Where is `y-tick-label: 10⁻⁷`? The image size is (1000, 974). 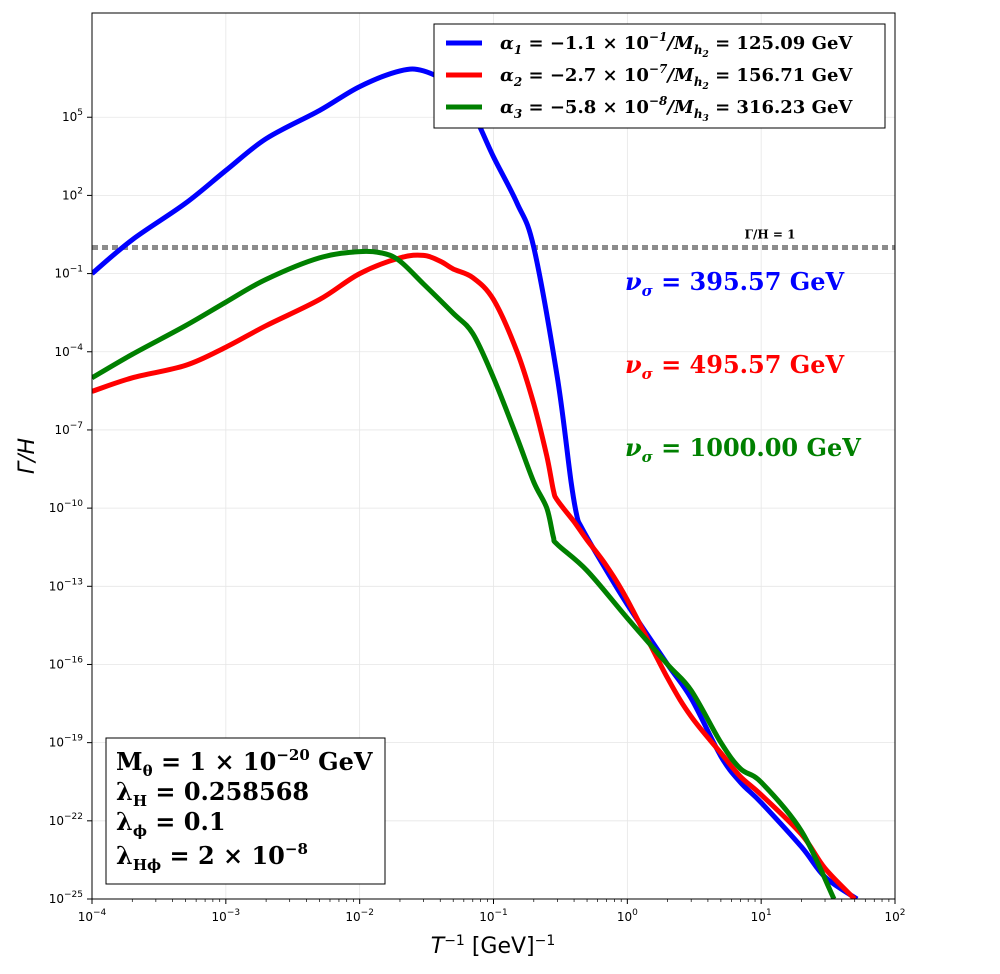
y-tick-label: 10⁻⁷ is located at coordinates (68, 429).